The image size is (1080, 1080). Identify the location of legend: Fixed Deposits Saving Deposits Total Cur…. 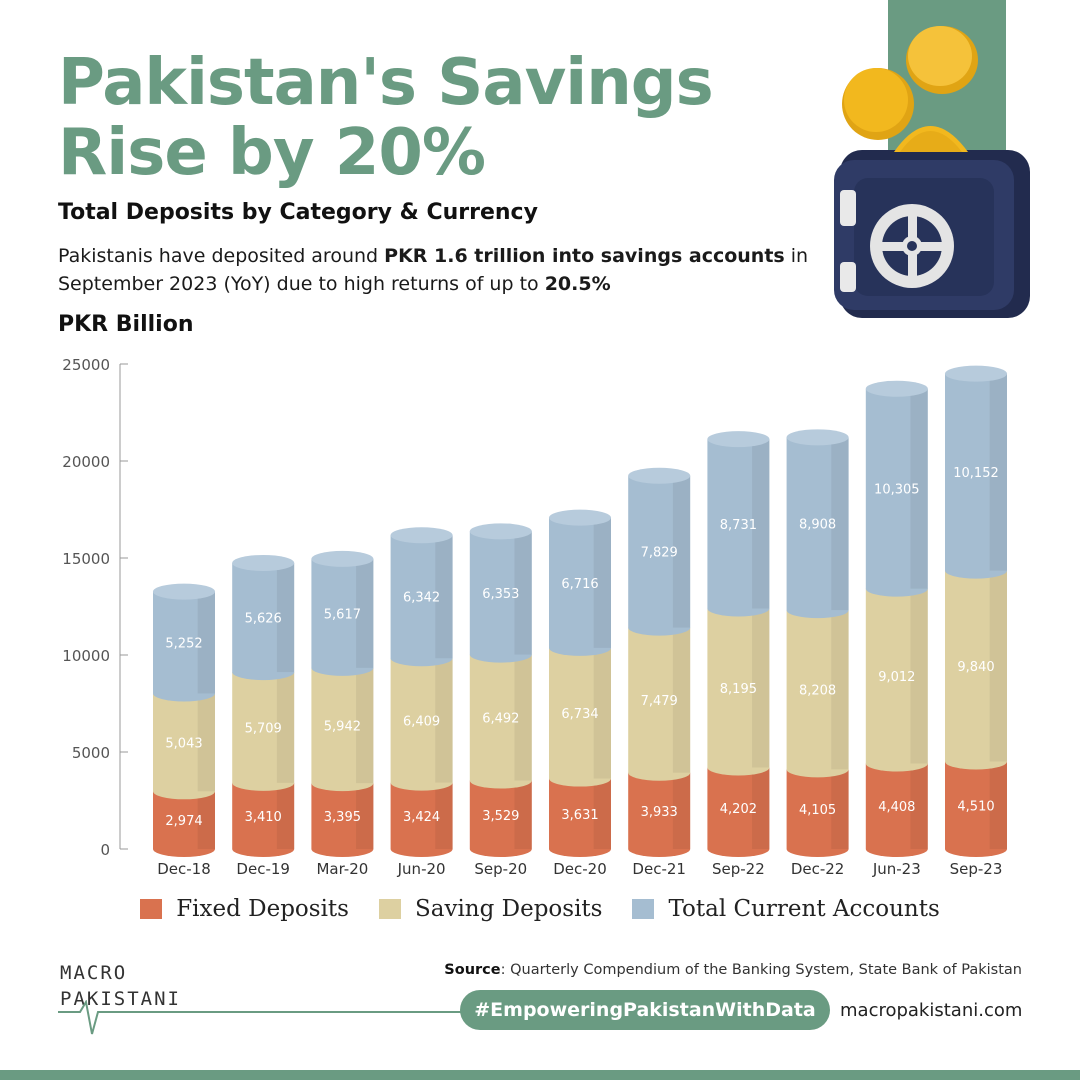
(540, 909).